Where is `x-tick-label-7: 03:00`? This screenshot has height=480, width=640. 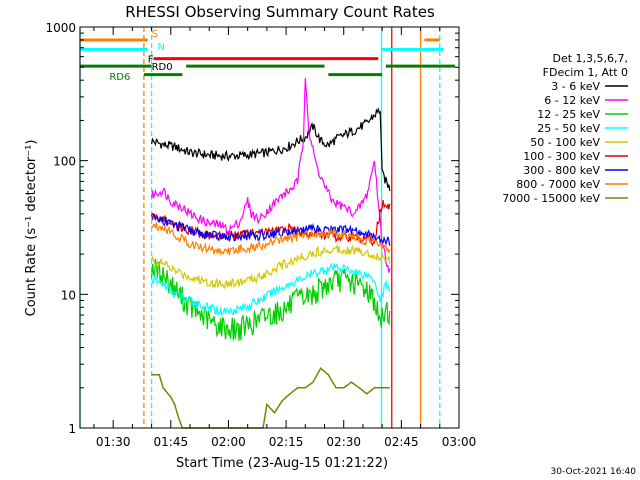 x-tick-label-7: 03:00 is located at coordinates (459, 442).